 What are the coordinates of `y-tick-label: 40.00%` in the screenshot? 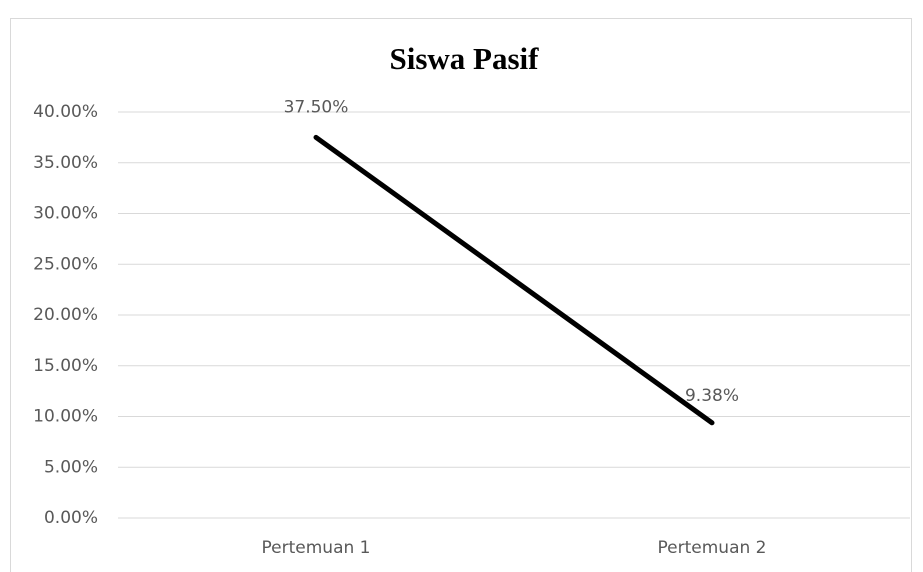 It's located at (65, 112).